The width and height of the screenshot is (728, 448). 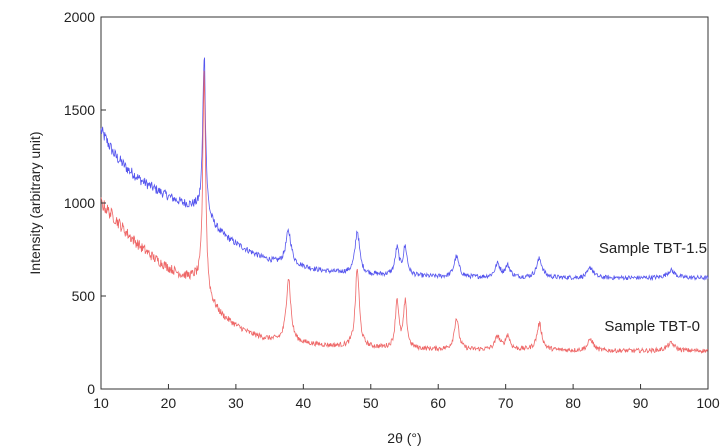 I want to click on x-tick-label: 100, so click(x=708, y=403).